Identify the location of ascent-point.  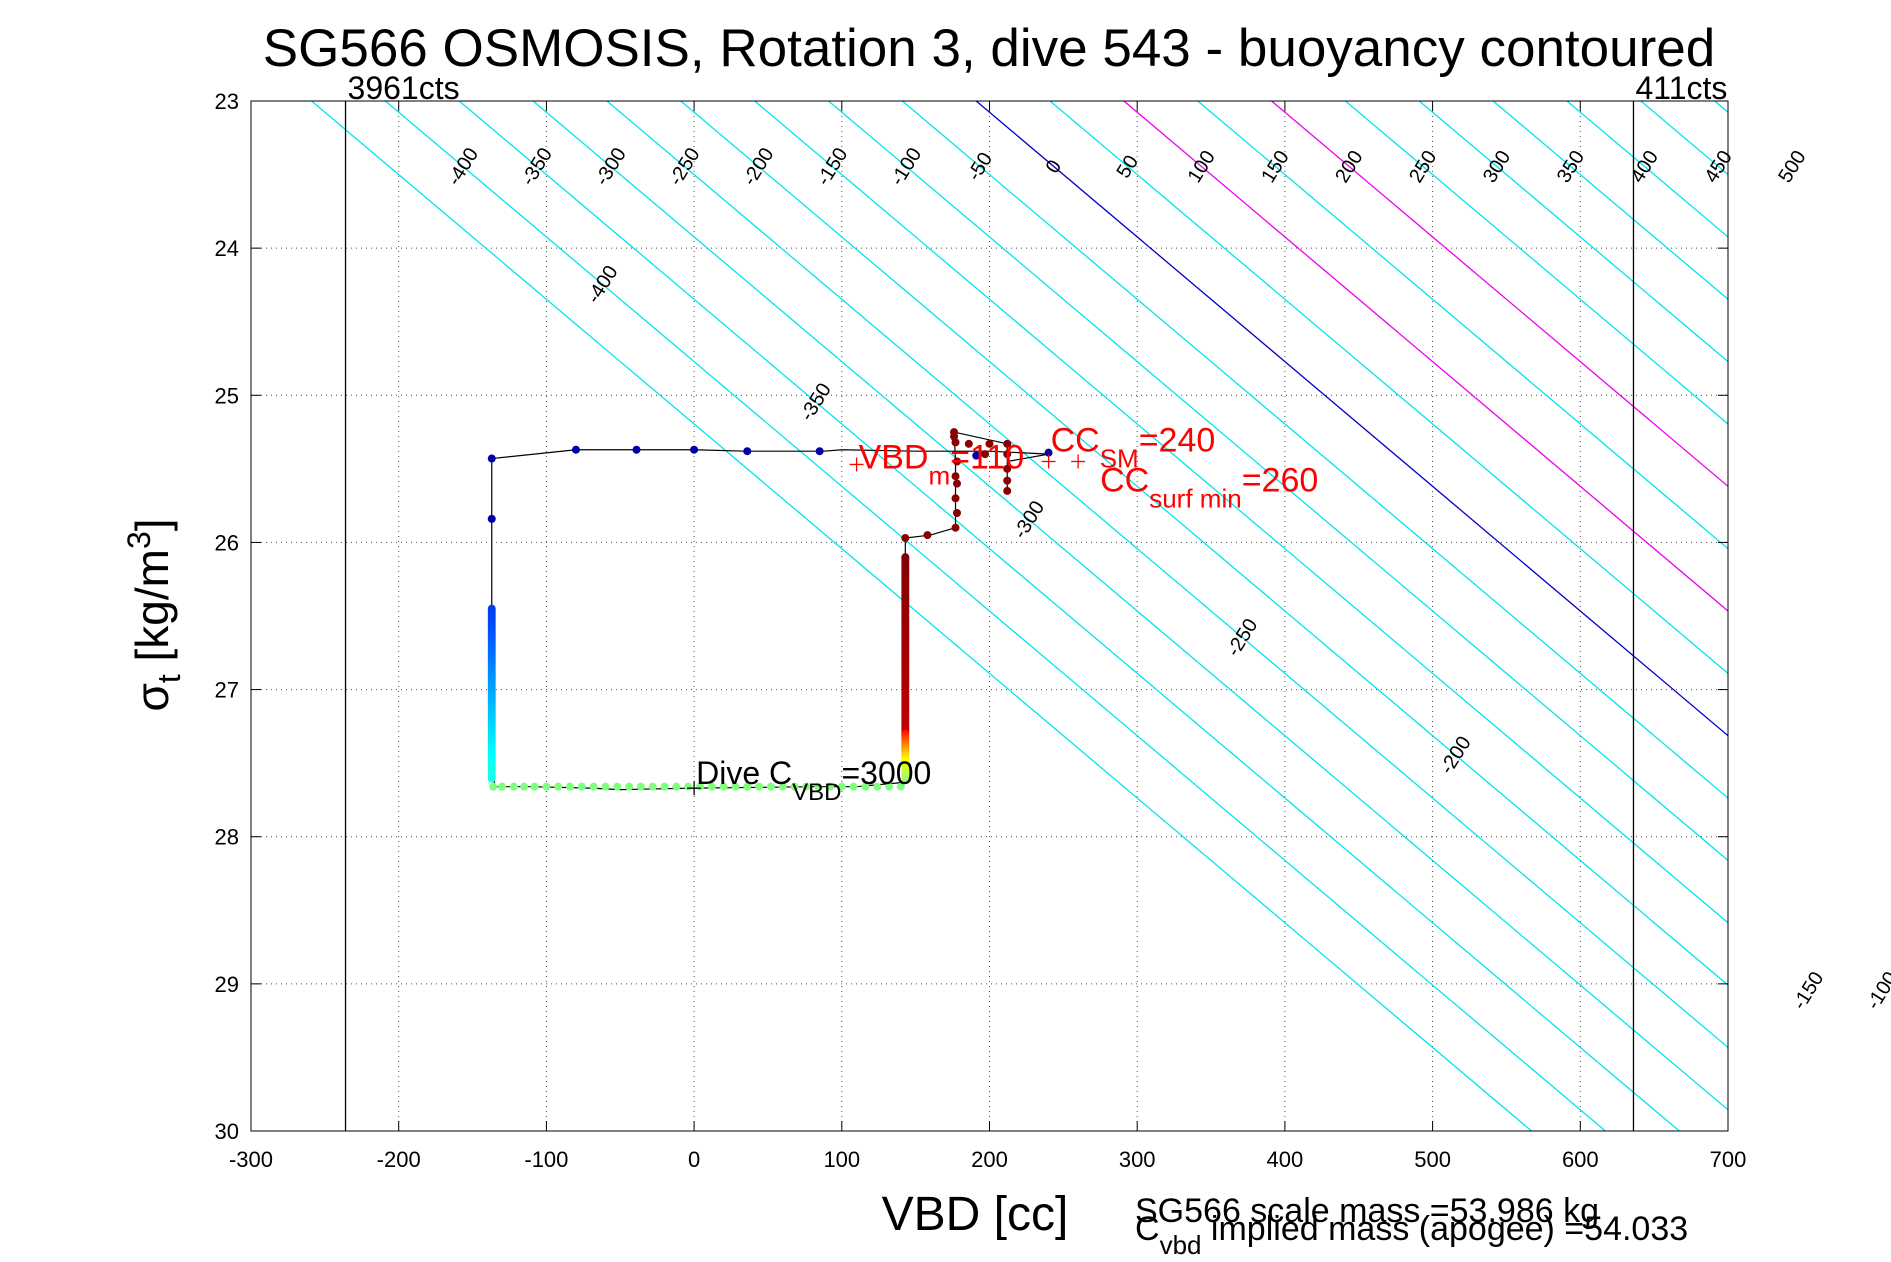
(905, 780).